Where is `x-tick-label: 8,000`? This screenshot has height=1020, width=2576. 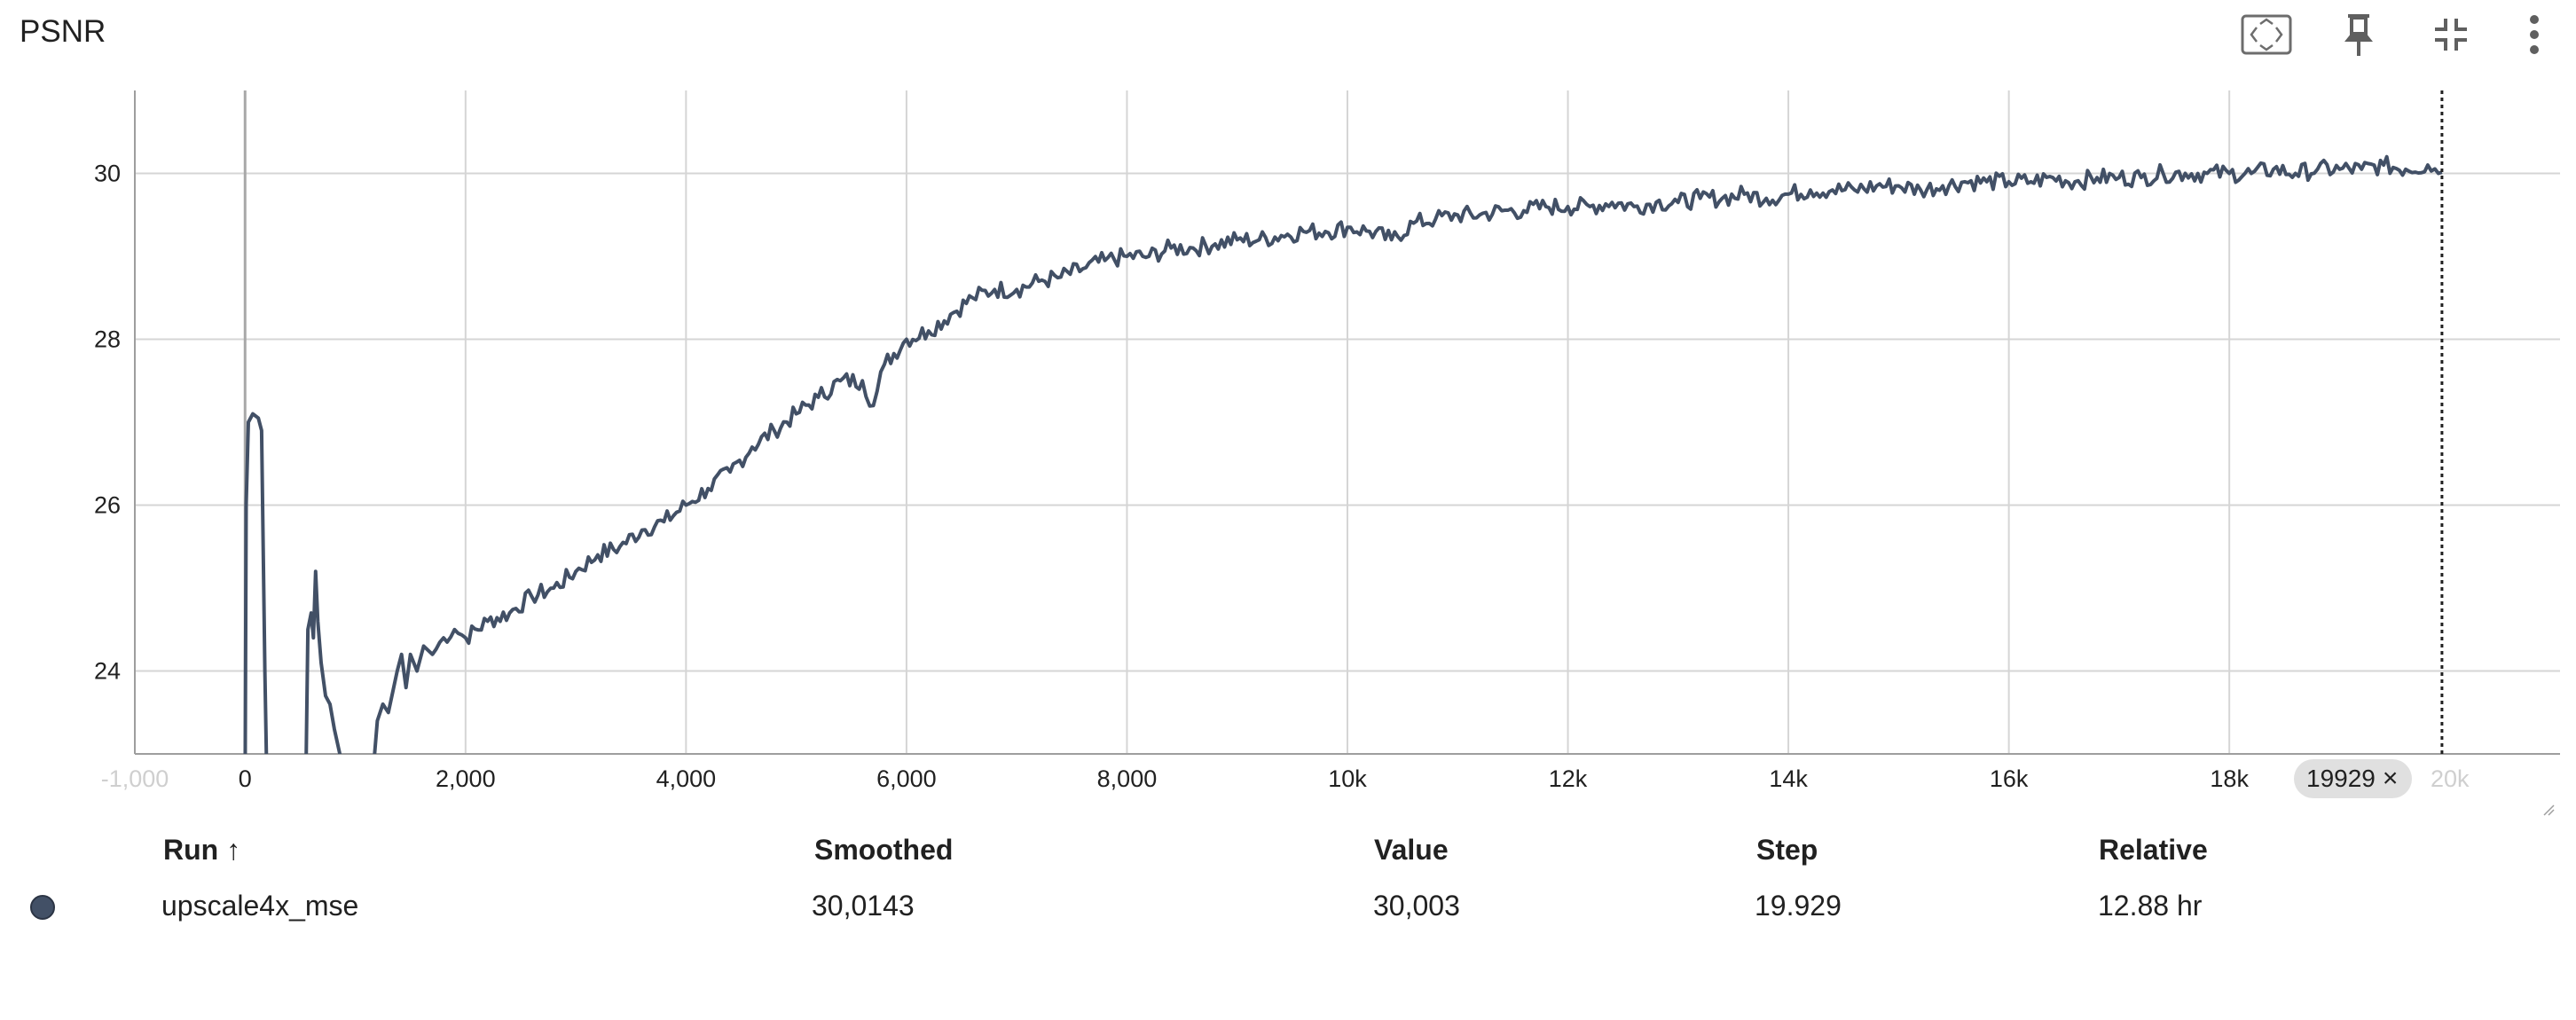 x-tick-label: 8,000 is located at coordinates (1127, 778).